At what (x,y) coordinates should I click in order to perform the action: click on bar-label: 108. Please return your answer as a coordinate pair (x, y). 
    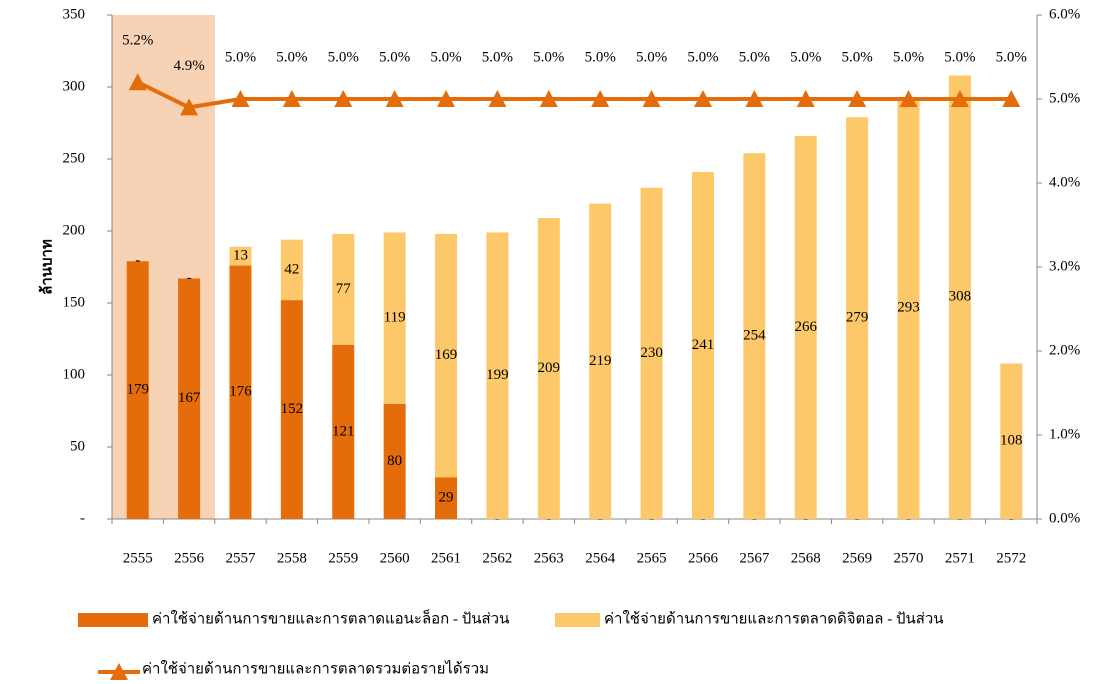
    Looking at the image, I should click on (1011, 441).